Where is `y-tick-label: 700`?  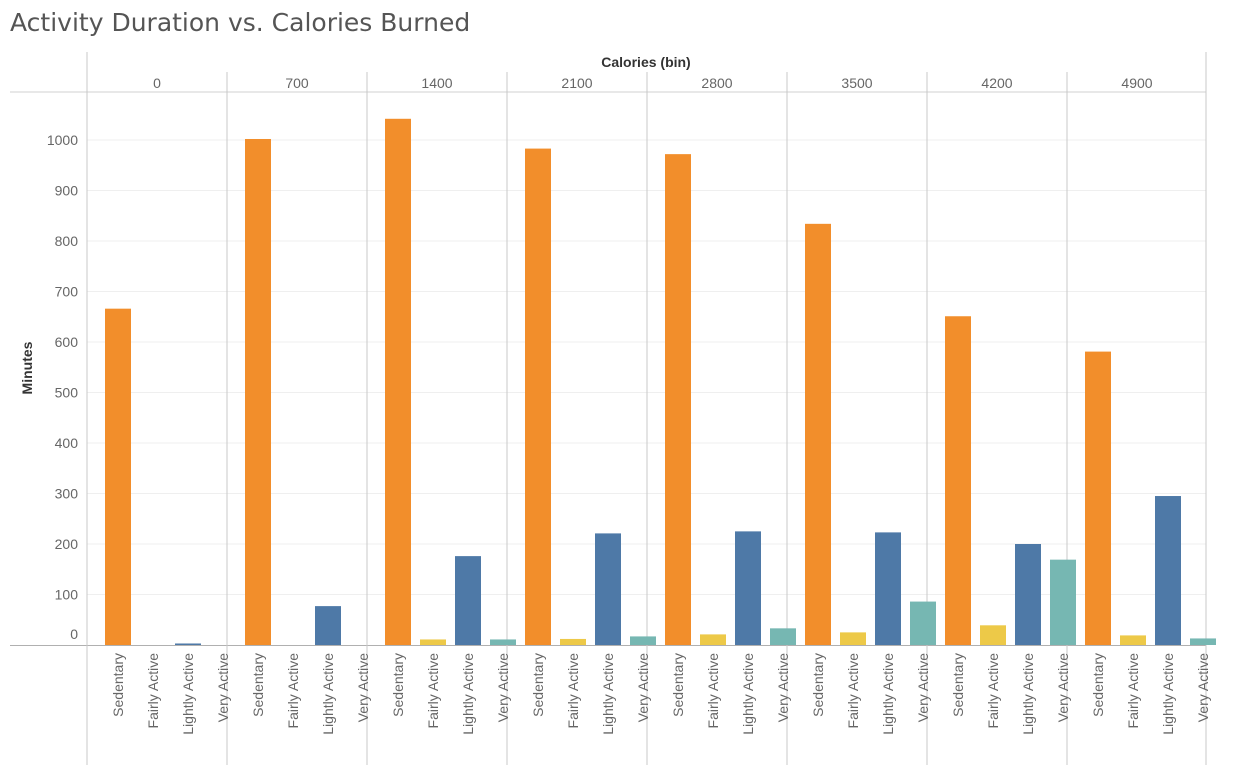 y-tick-label: 700 is located at coordinates (67, 292).